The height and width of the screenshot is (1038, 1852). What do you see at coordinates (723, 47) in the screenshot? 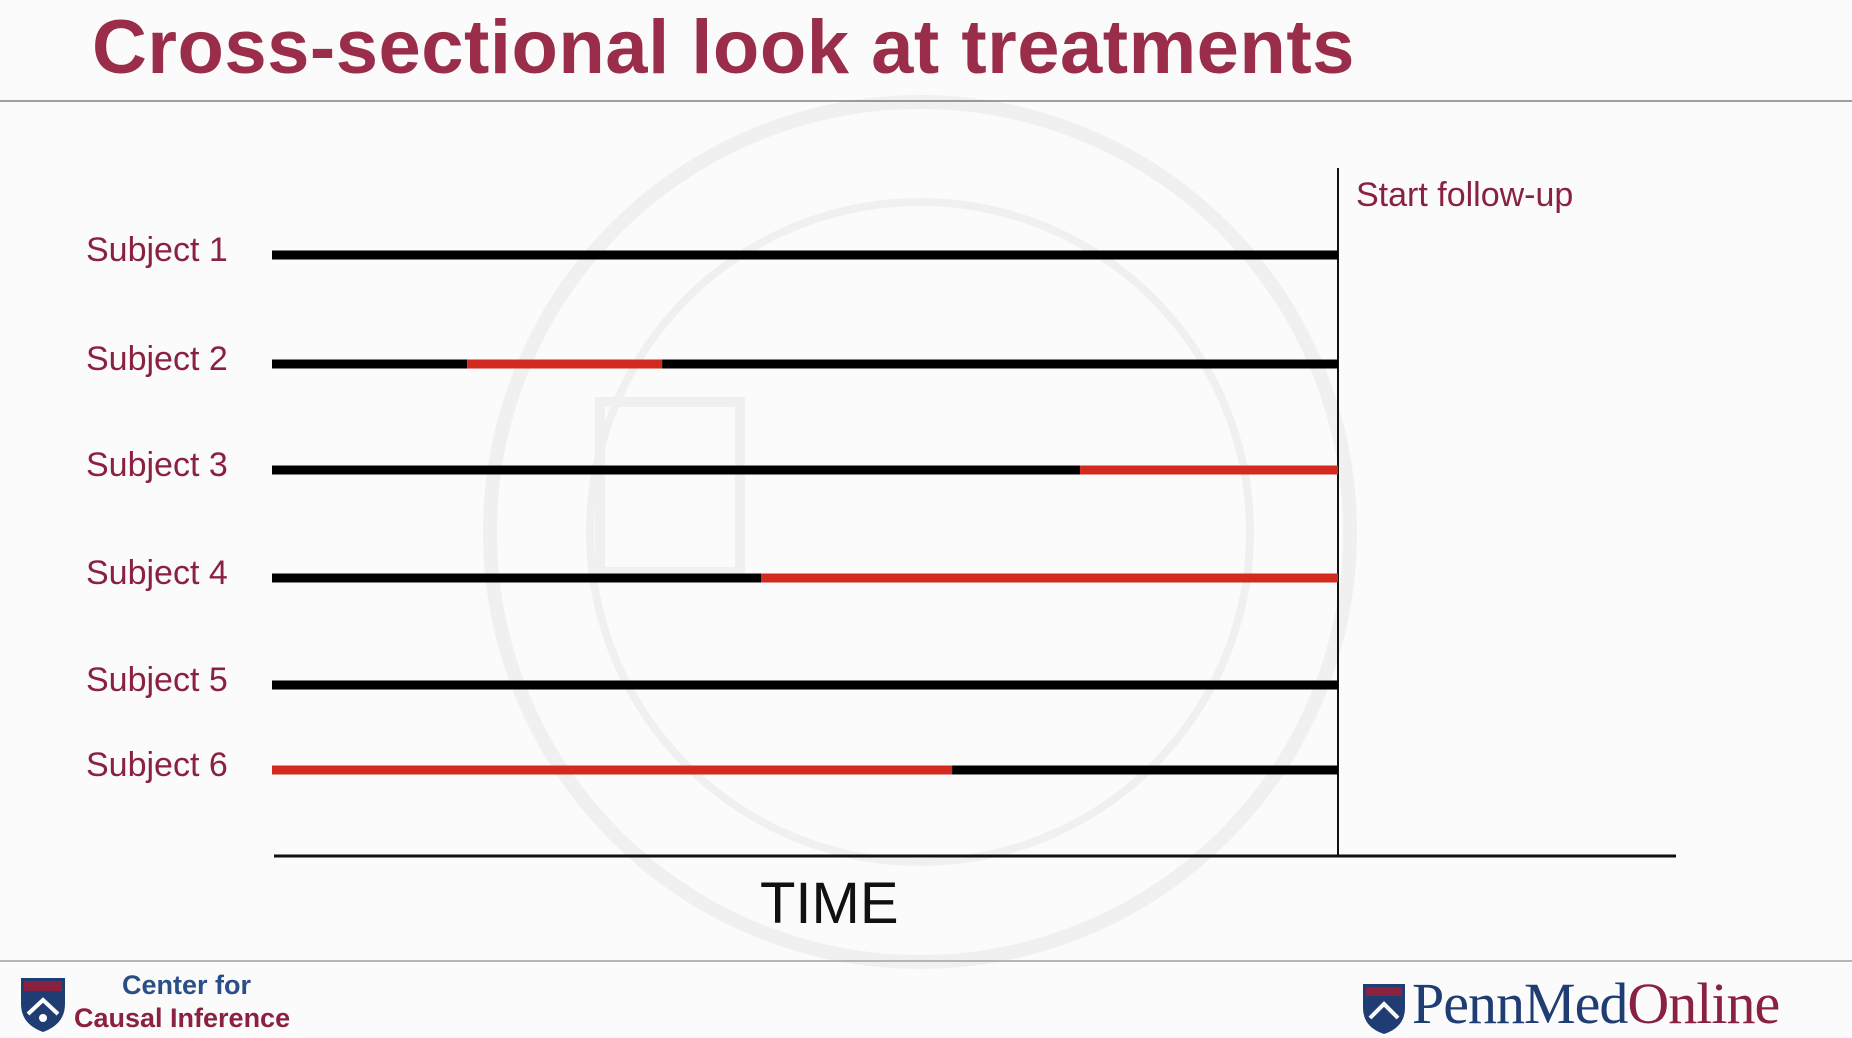
I see `slide-title: Cross-sectional look at treatments` at bounding box center [723, 47].